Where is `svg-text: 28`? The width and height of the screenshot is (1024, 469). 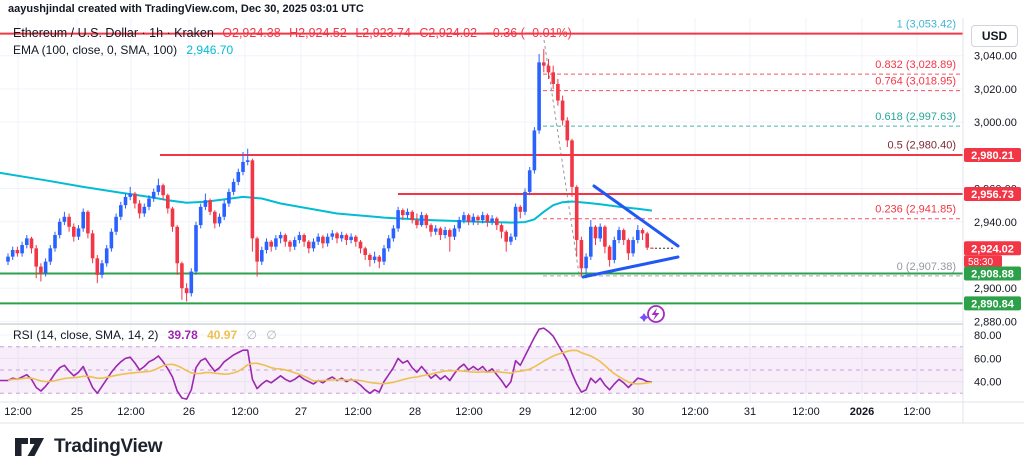 svg-text: 28 is located at coordinates (415, 412).